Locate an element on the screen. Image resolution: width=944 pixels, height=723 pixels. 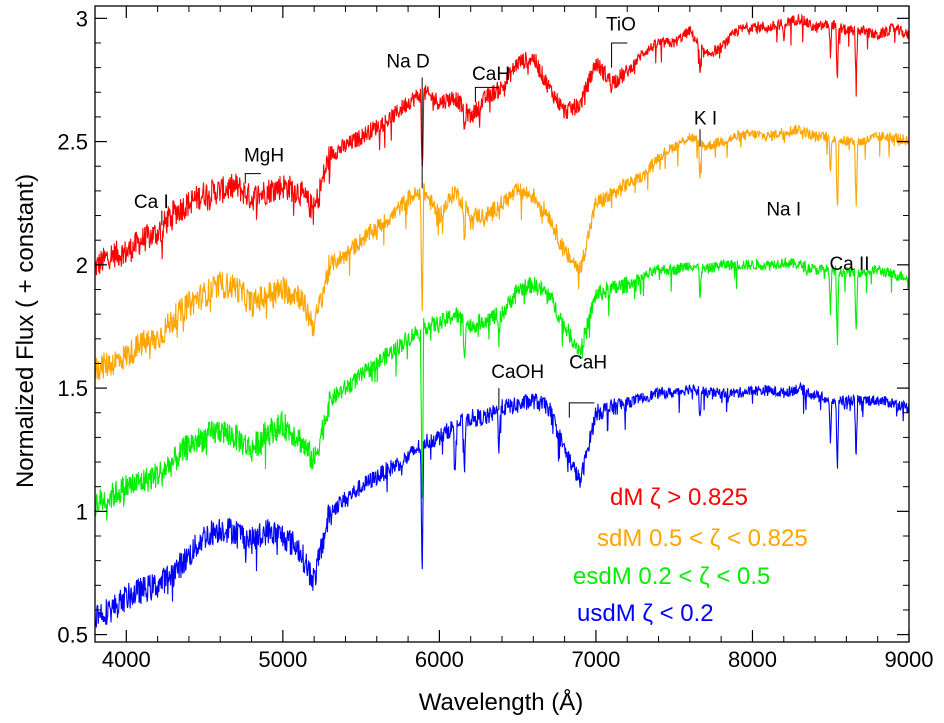
annotation-label: Na D is located at coordinates (407, 62).